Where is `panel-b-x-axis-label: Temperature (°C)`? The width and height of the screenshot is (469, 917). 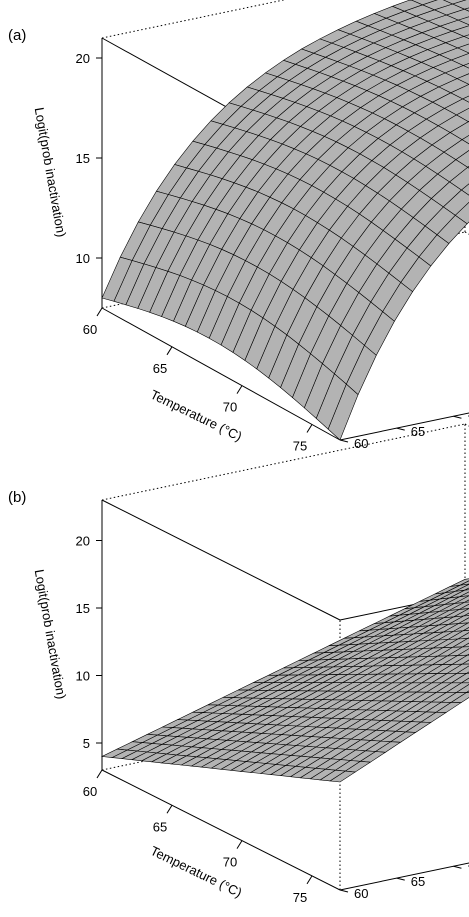 panel-b-x-axis-label: Temperature (°C) is located at coordinates (196, 871).